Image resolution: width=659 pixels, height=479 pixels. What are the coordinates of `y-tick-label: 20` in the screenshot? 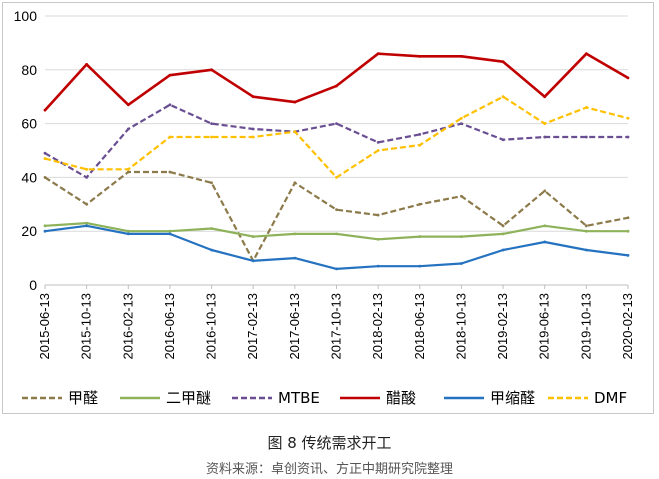 It's located at (29, 231).